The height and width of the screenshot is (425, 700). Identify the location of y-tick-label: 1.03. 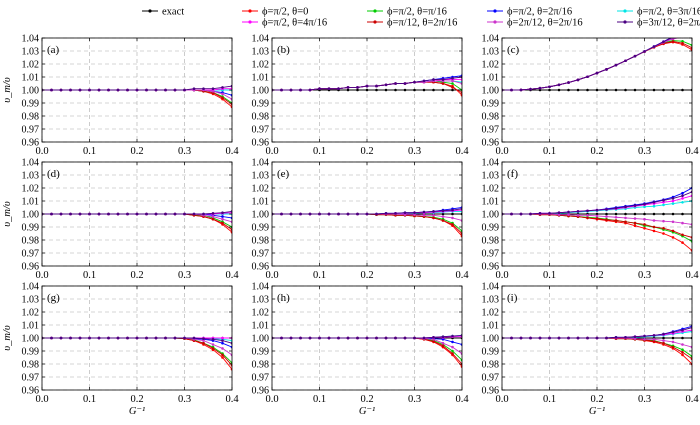
(491, 176).